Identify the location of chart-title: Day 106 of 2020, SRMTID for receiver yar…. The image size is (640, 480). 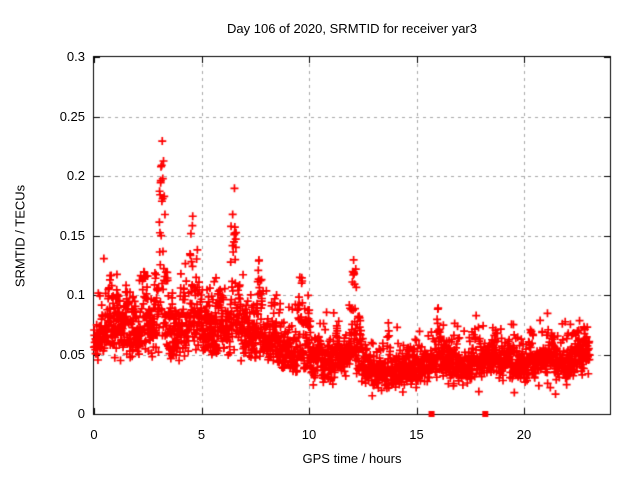
(352, 28).